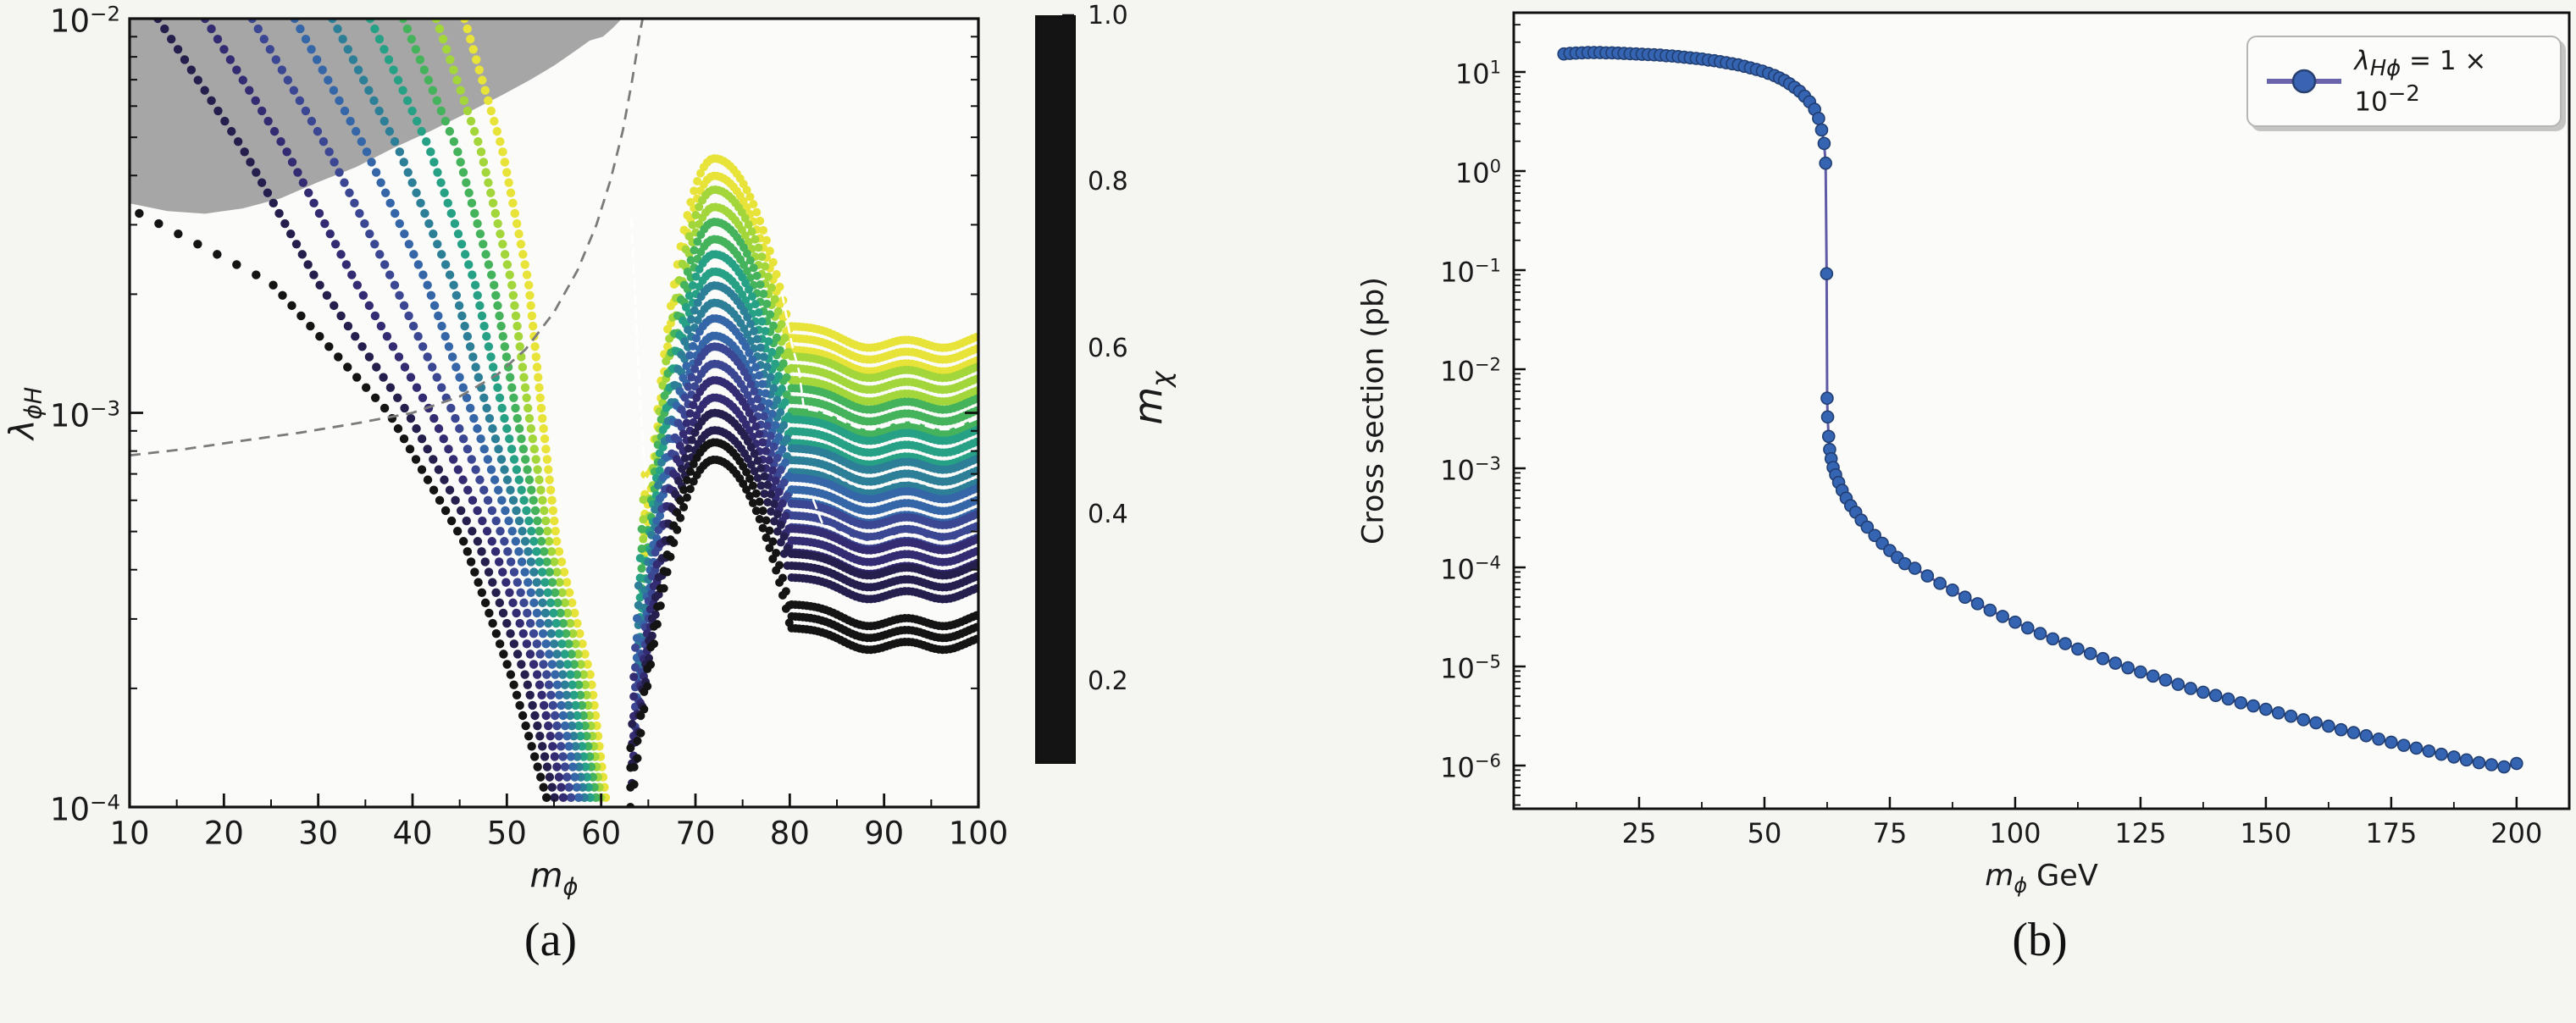 This screenshot has width=2576, height=1023. What do you see at coordinates (2362, 60) in the screenshot?
I see `legend-symbol: λ` at bounding box center [2362, 60].